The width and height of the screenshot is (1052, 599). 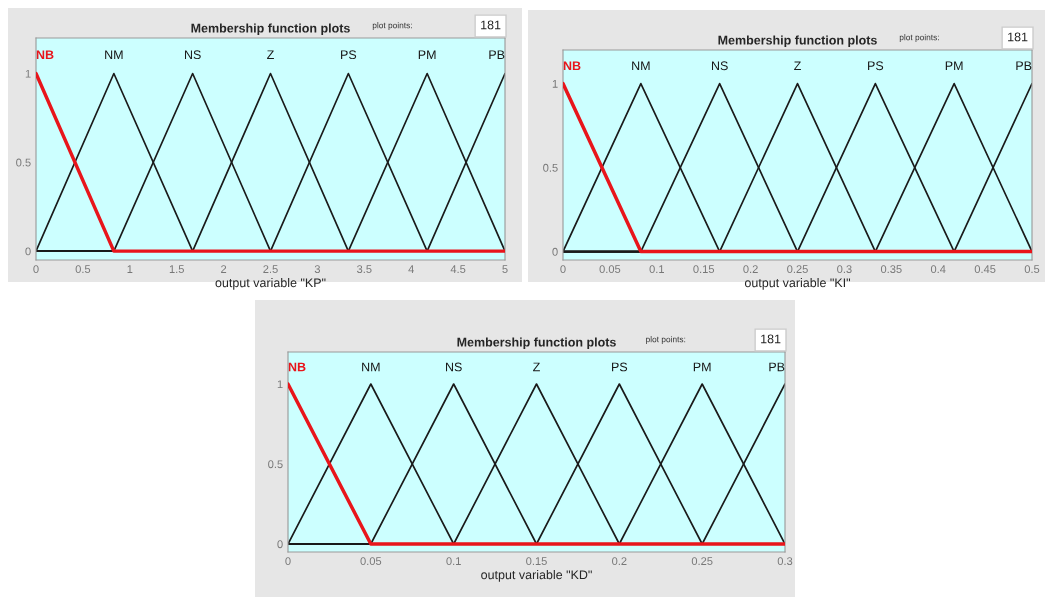 What do you see at coordinates (270, 284) in the screenshot?
I see `x-axis-title: output variable "KP"` at bounding box center [270, 284].